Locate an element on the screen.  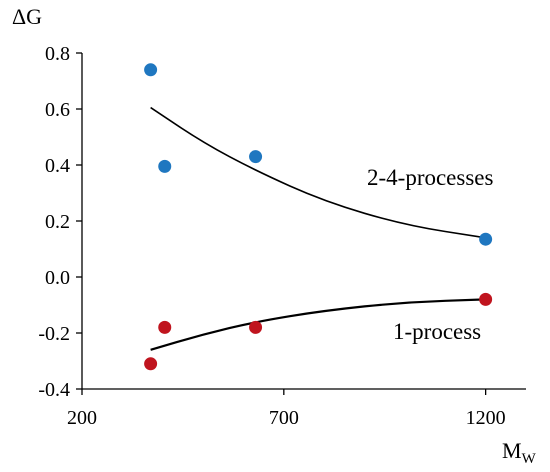
y-tick-label: 0.4 is located at coordinates (57, 166).